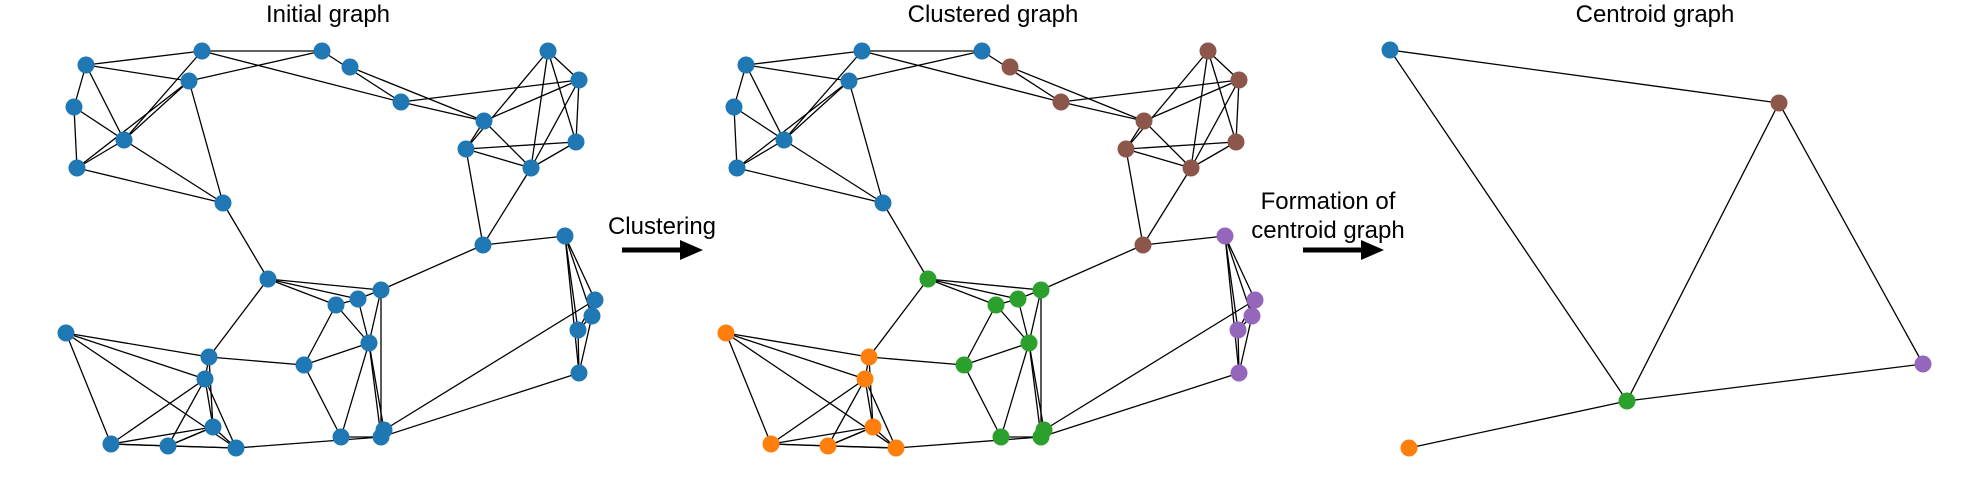 This screenshot has height=499, width=1980. Describe the element at coordinates (1343, 250) in the screenshot. I see `formation-arrow` at that location.